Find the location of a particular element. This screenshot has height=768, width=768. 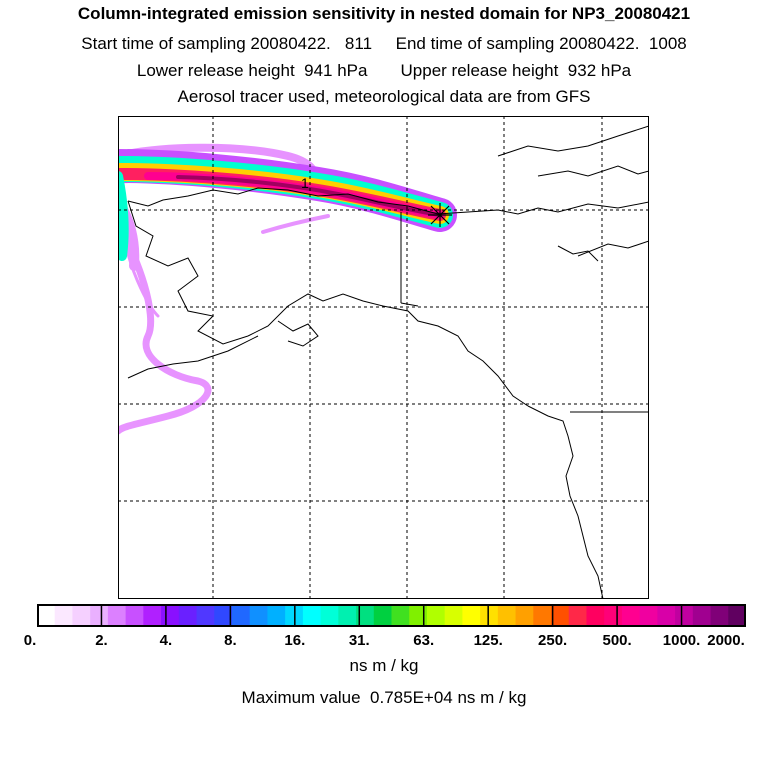

max-value-text: Maximum value 0.785E+04 ns m / kg is located at coordinates (384, 697).